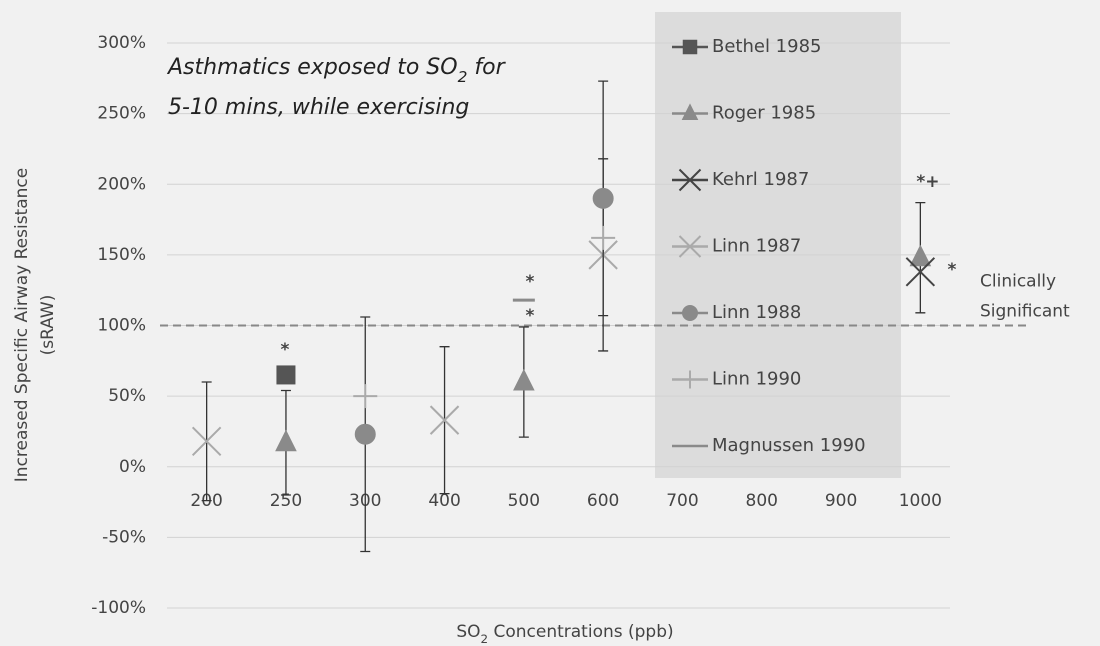  I want to click on x-tick-label: 900, so click(841, 501).